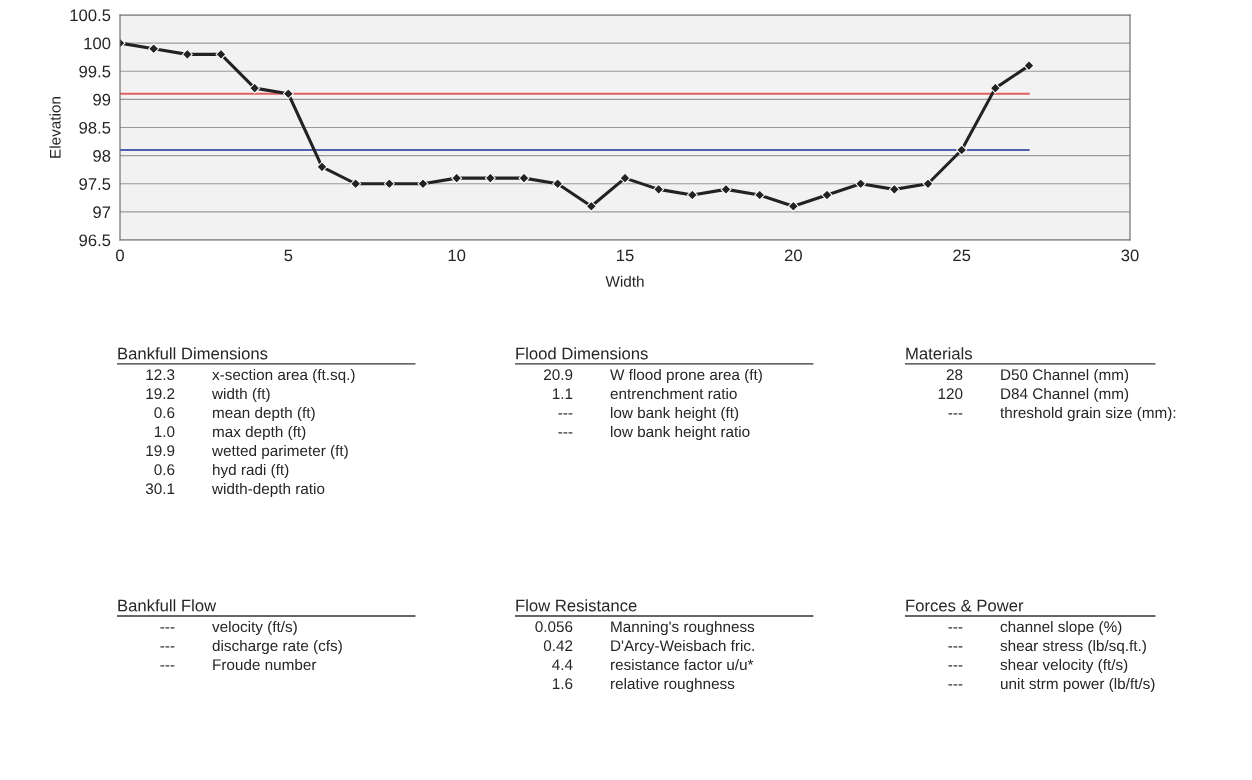 Image resolution: width=1252 pixels, height=780 pixels. What do you see at coordinates (1077, 685) in the screenshot?
I see `text: unit strm power (lb/ft/s)` at bounding box center [1077, 685].